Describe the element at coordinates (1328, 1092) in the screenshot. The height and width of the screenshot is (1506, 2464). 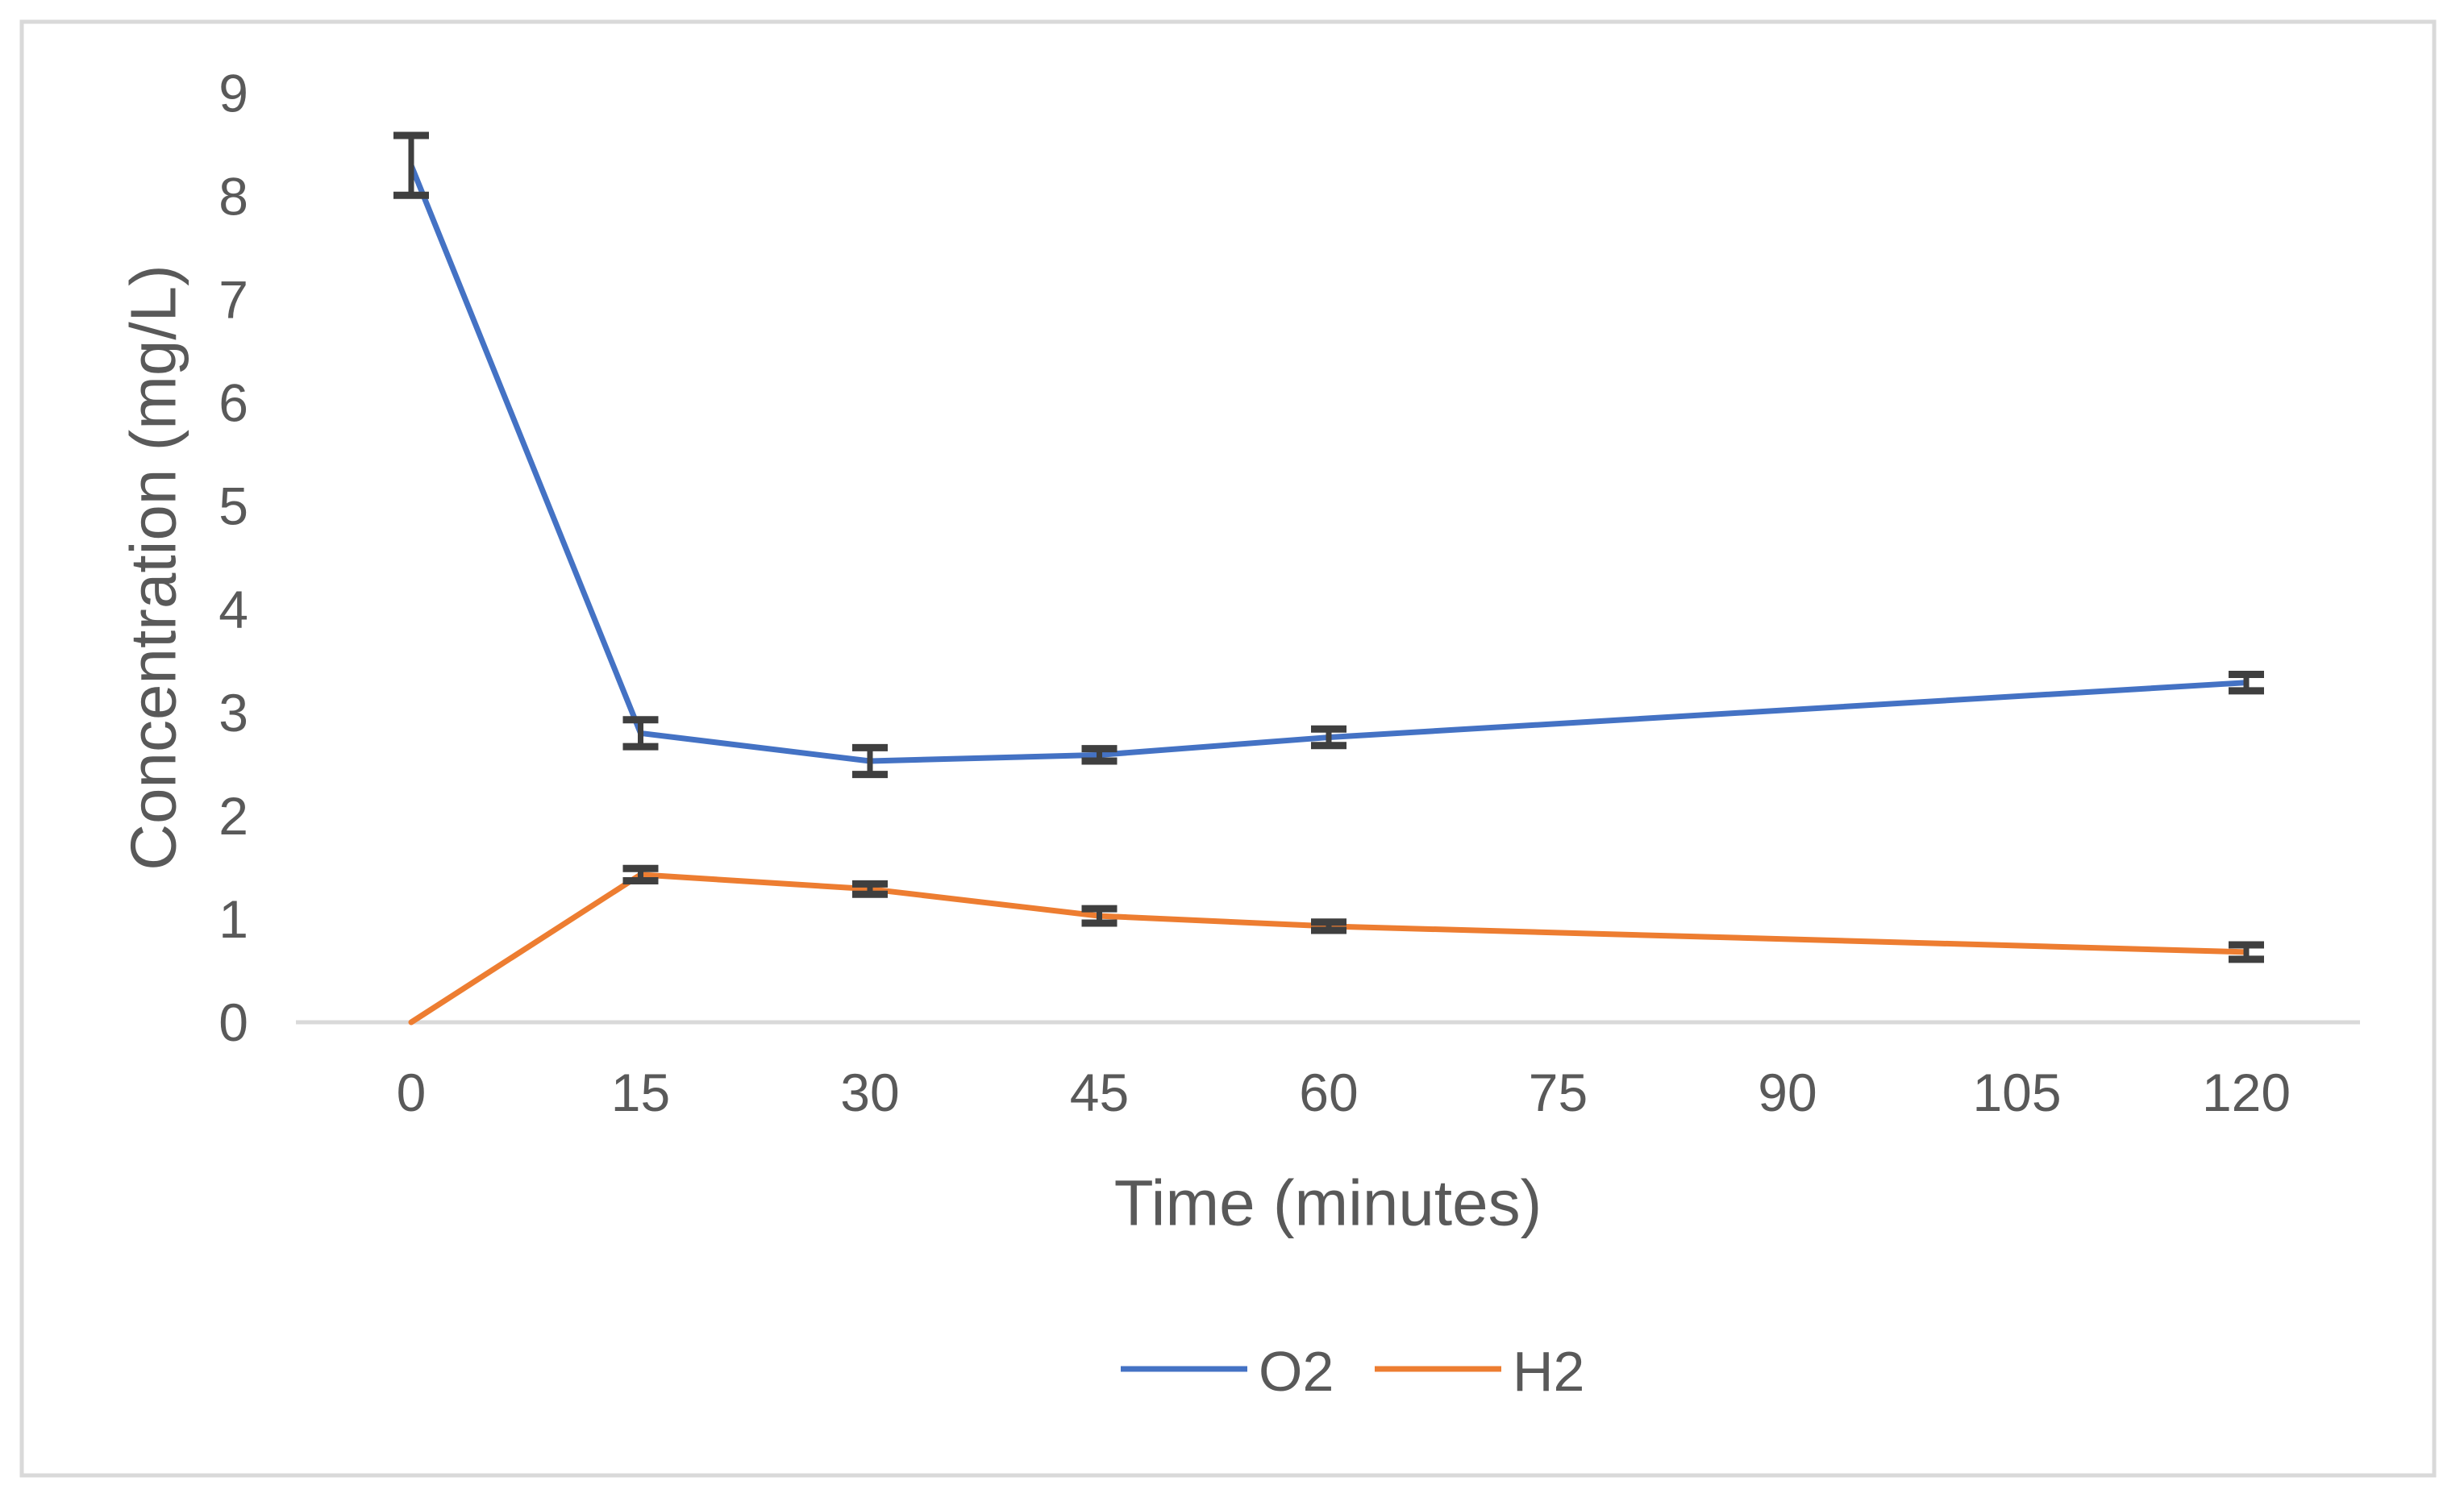
I see `x-tick-label: 60` at that location.